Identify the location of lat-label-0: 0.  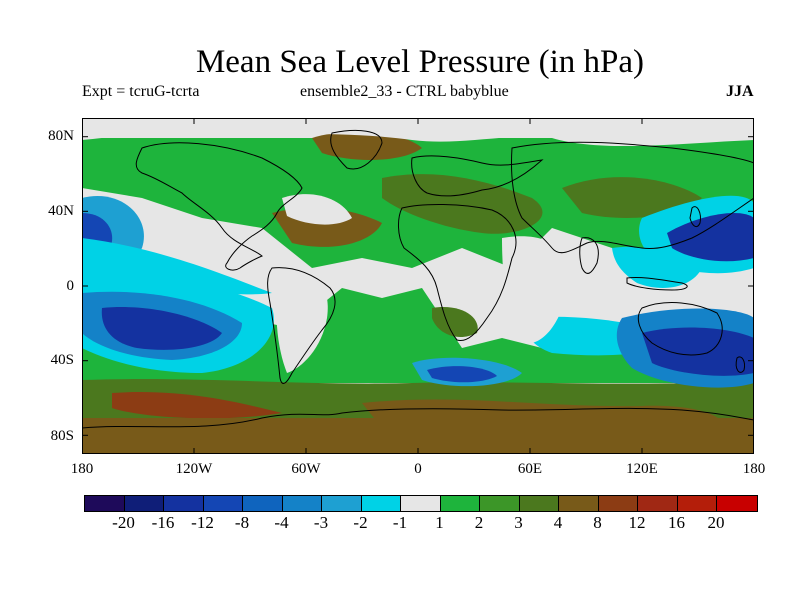
(70, 286).